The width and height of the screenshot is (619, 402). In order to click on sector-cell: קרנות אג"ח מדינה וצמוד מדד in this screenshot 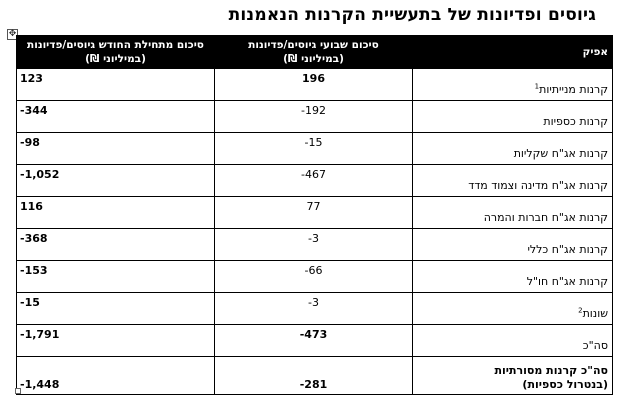, I will do `click(512, 180)`.